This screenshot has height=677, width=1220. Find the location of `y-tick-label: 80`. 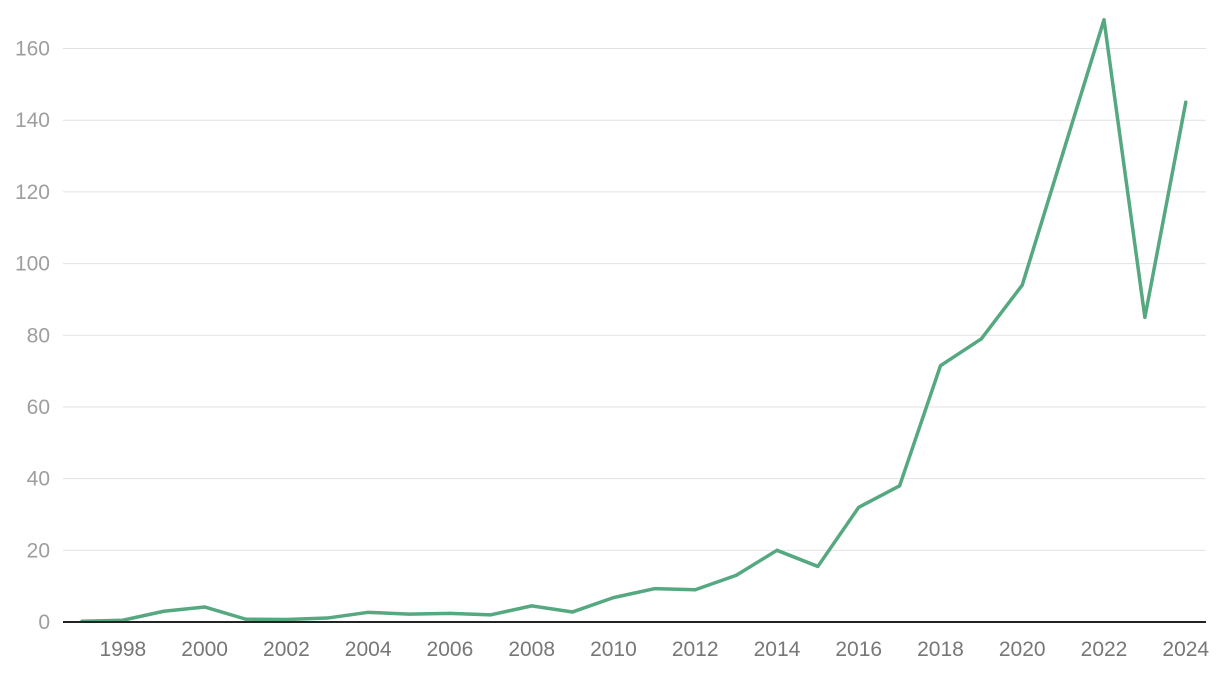

y-tick-label: 80 is located at coordinates (38, 335).